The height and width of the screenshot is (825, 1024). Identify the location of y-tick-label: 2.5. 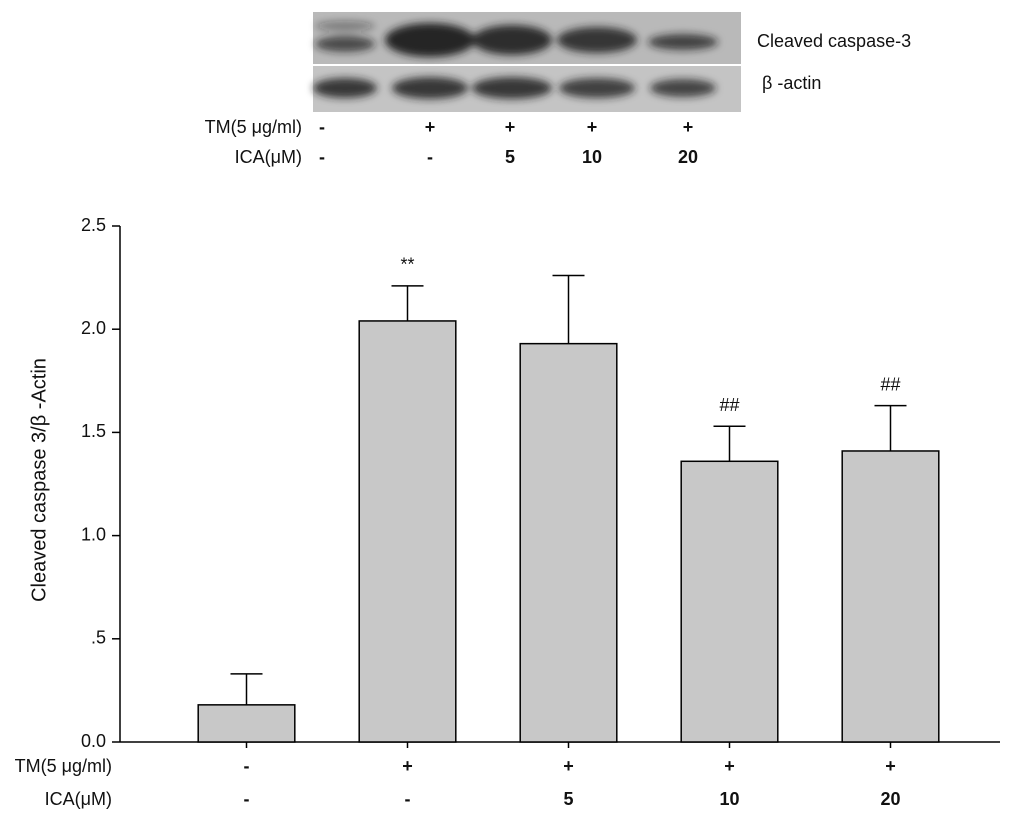
(93, 225).